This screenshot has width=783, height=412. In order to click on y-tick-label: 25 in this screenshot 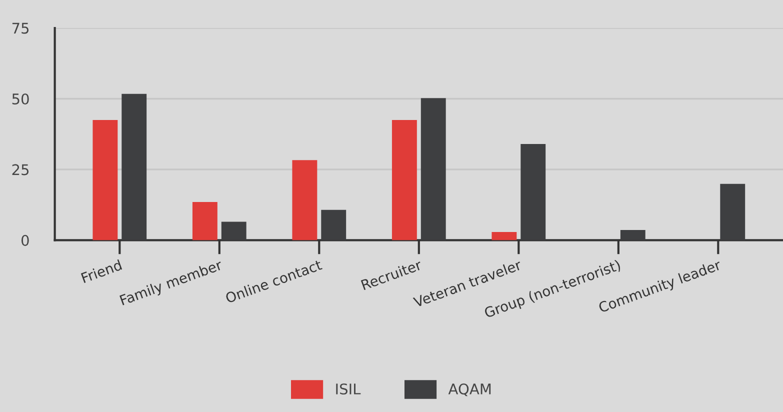, I will do `click(20, 170)`.